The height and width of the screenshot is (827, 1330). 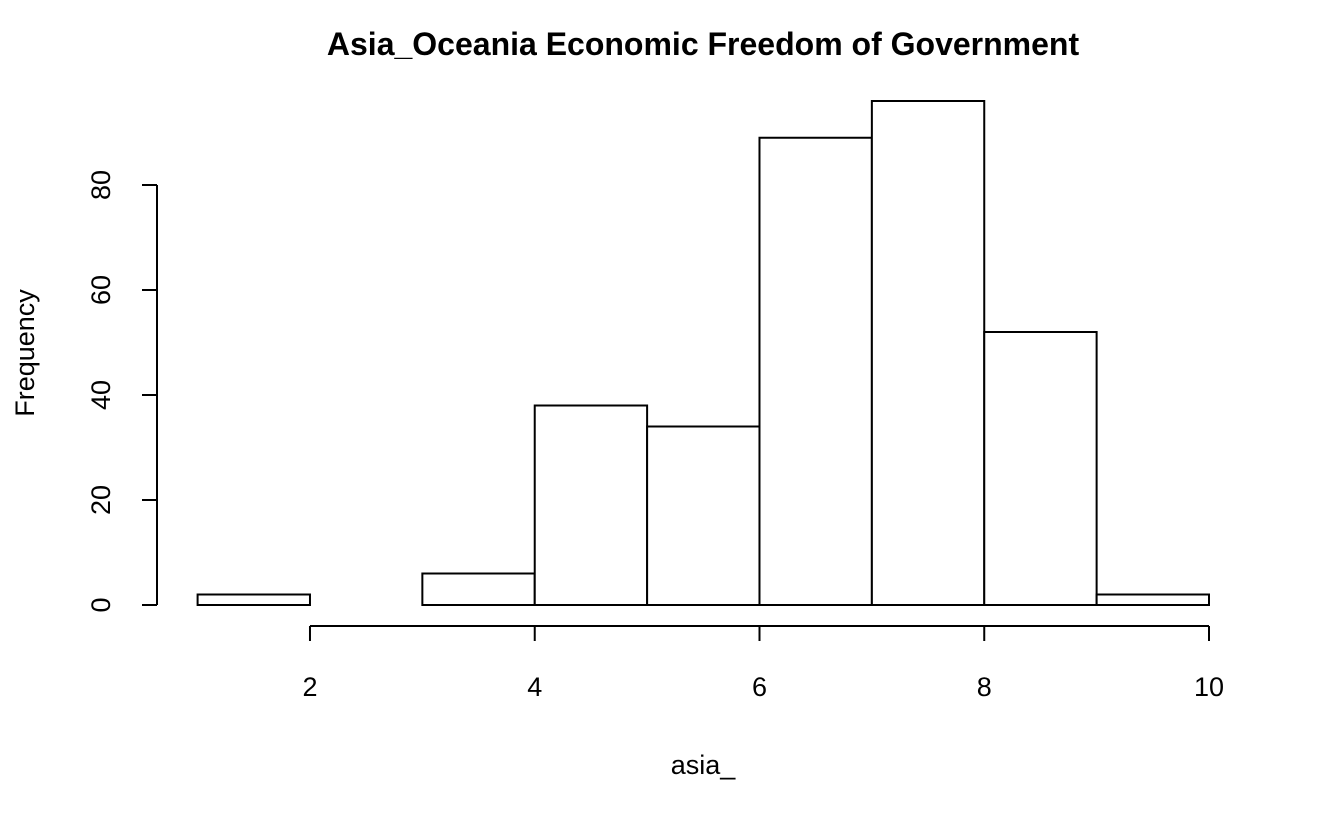 What do you see at coordinates (101, 290) in the screenshot?
I see `y-tick-label: 60` at bounding box center [101, 290].